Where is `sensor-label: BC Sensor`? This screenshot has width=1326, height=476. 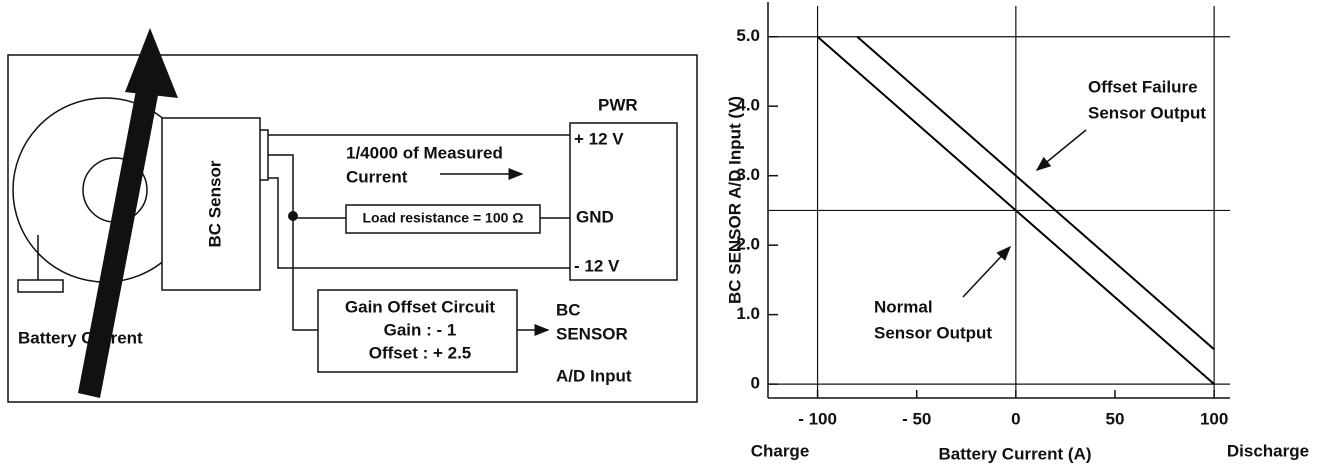 sensor-label: BC Sensor is located at coordinates (214, 203).